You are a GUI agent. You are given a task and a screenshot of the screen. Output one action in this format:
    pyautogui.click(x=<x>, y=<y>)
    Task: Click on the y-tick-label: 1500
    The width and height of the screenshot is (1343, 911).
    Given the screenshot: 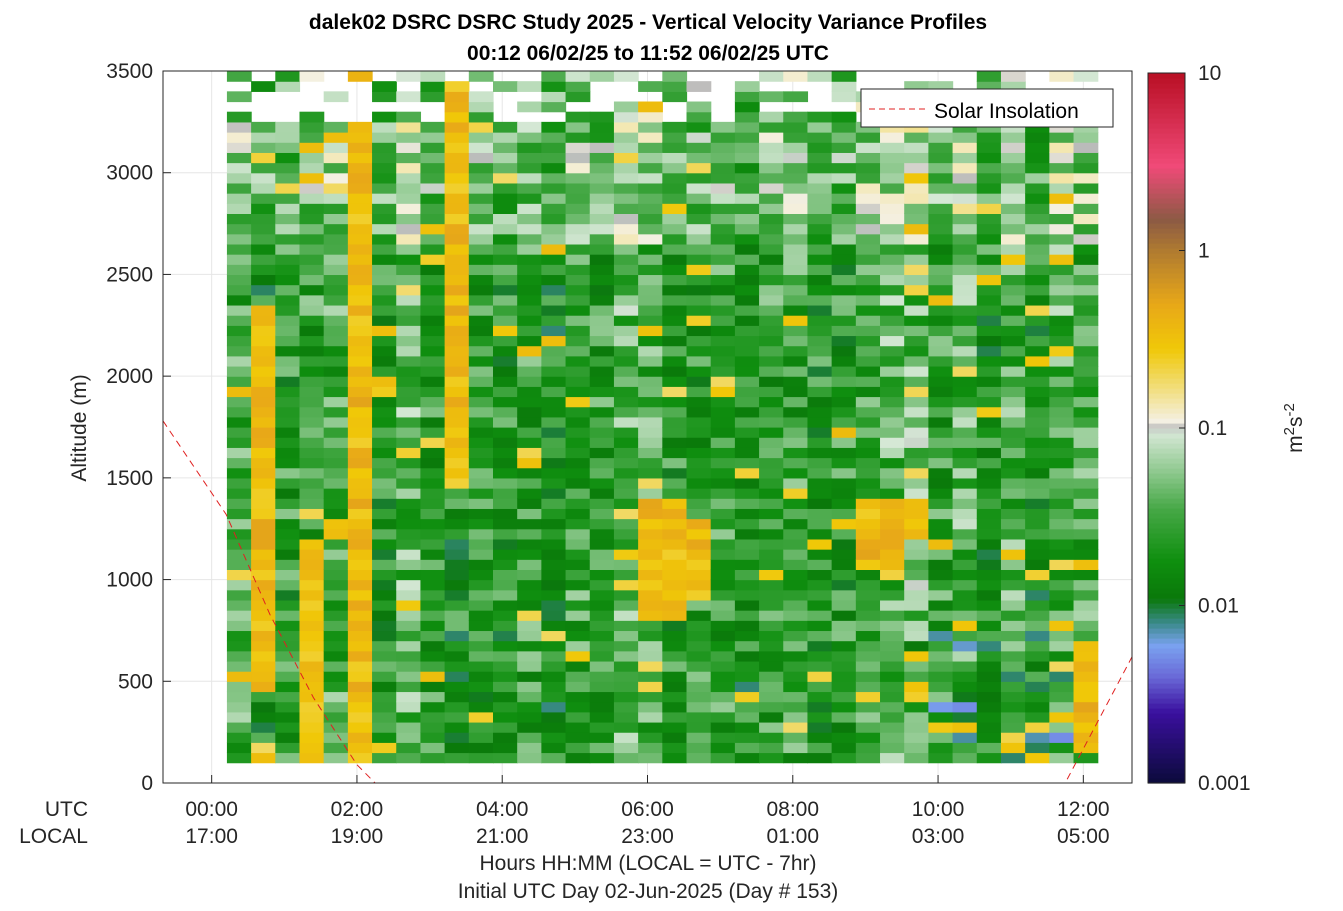 What is the action you would take?
    pyautogui.click(x=129, y=478)
    